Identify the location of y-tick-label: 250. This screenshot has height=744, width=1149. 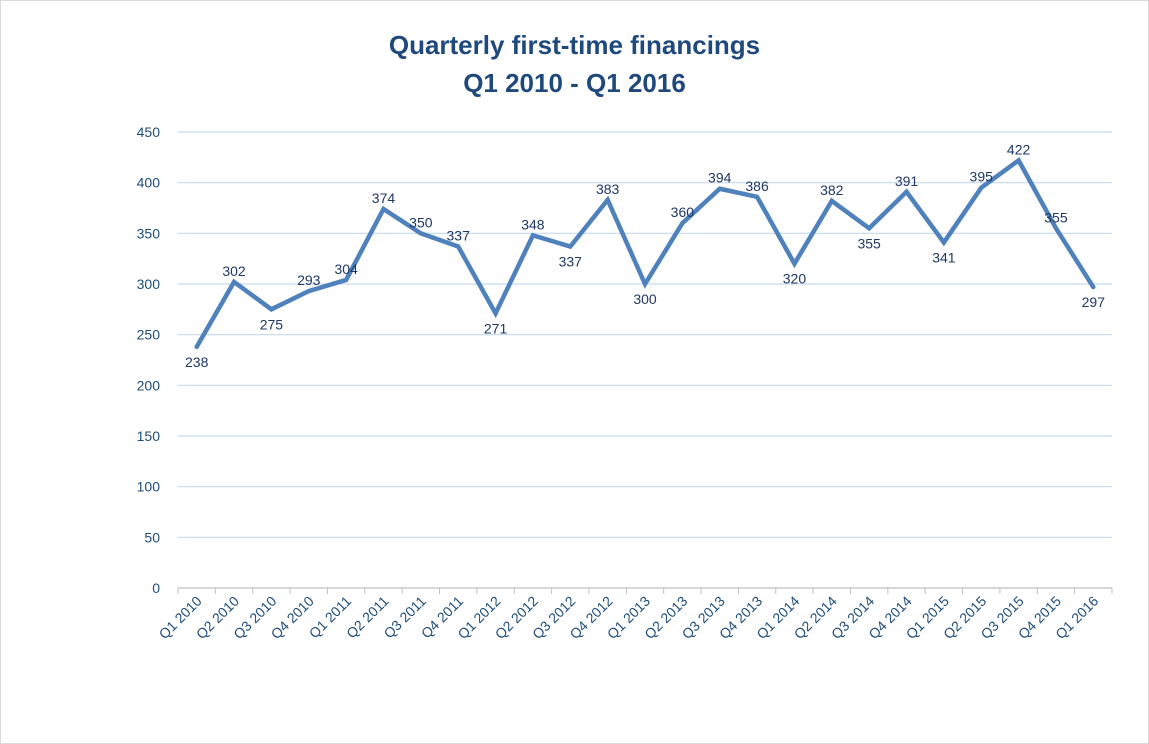
(149, 335).